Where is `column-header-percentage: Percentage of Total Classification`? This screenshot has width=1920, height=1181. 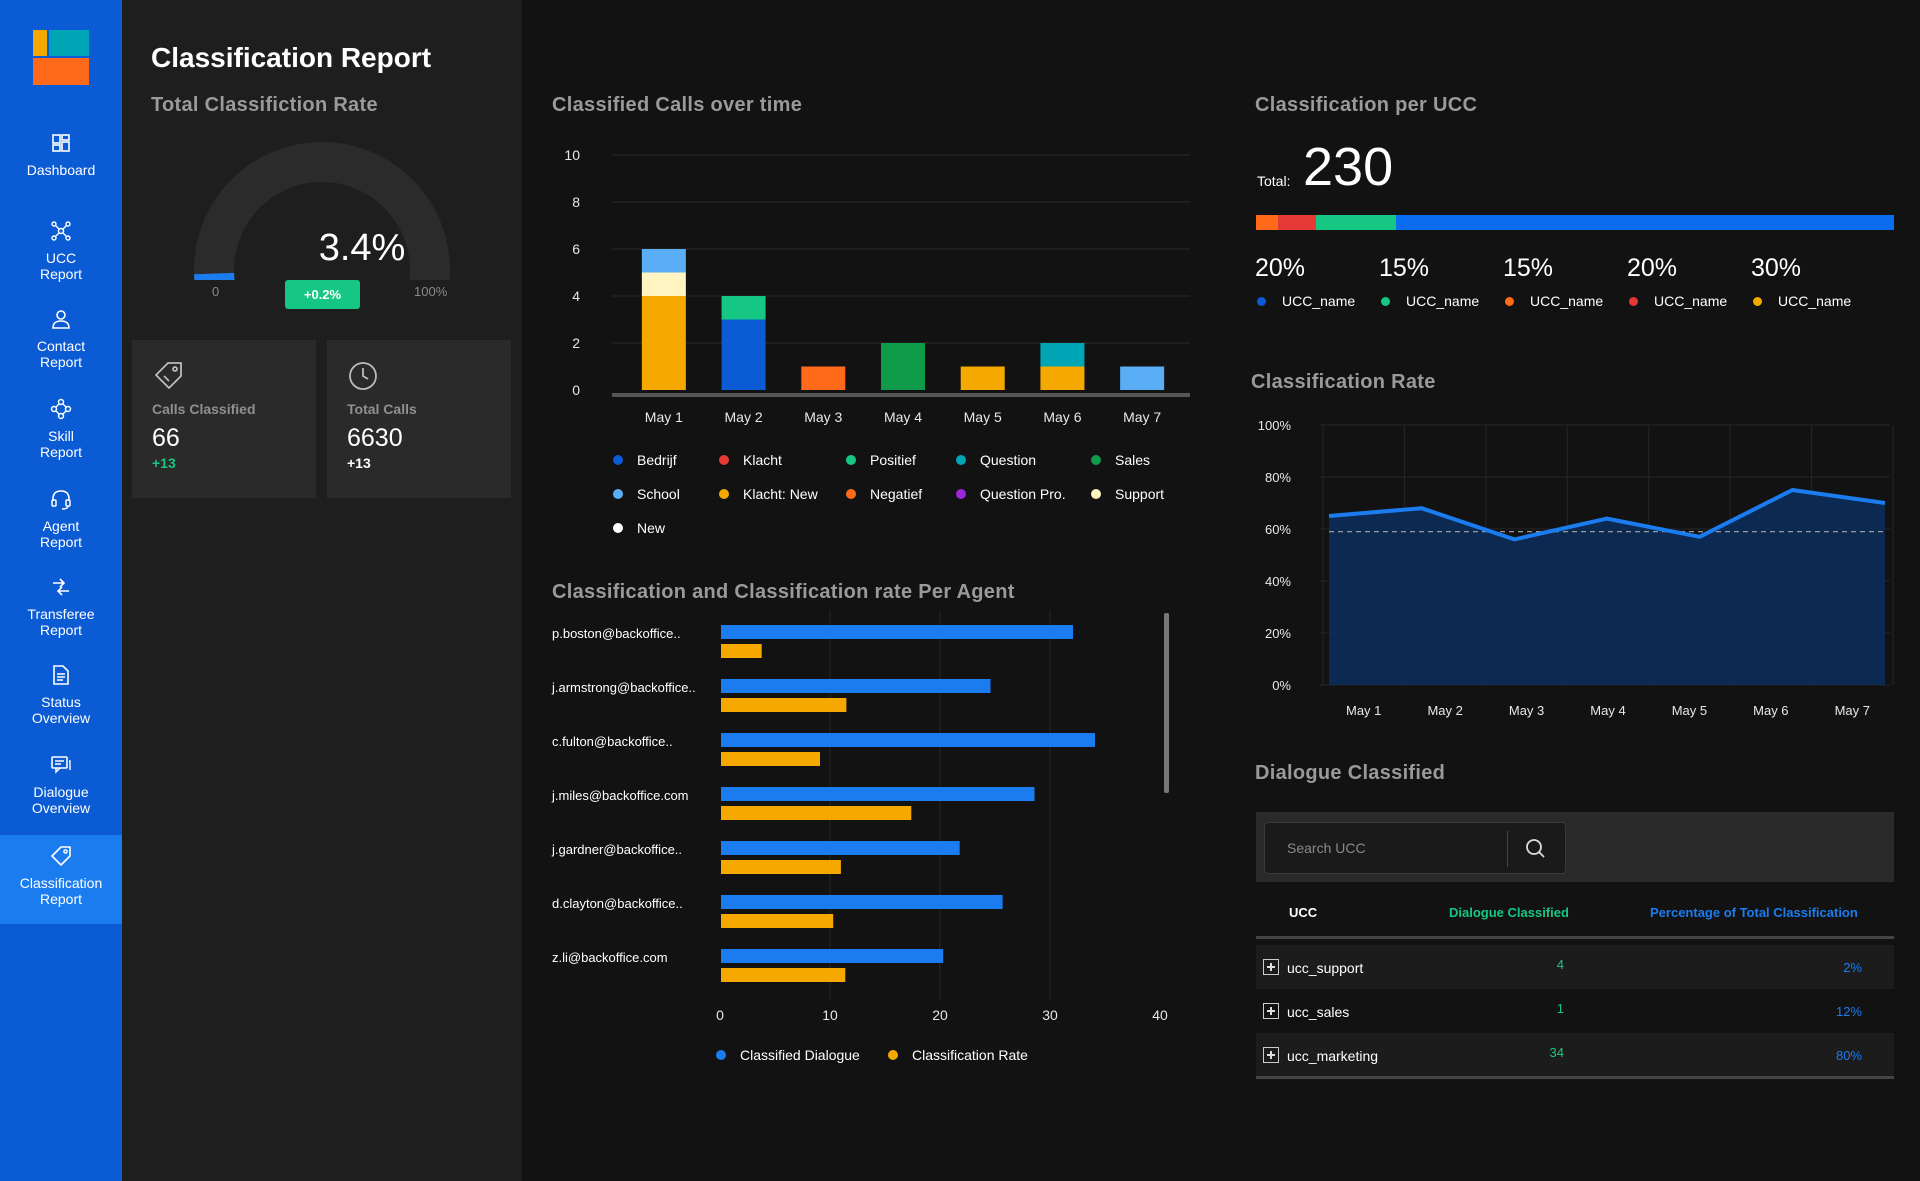
column-header-percentage: Percentage of Total Classification is located at coordinates (1754, 912).